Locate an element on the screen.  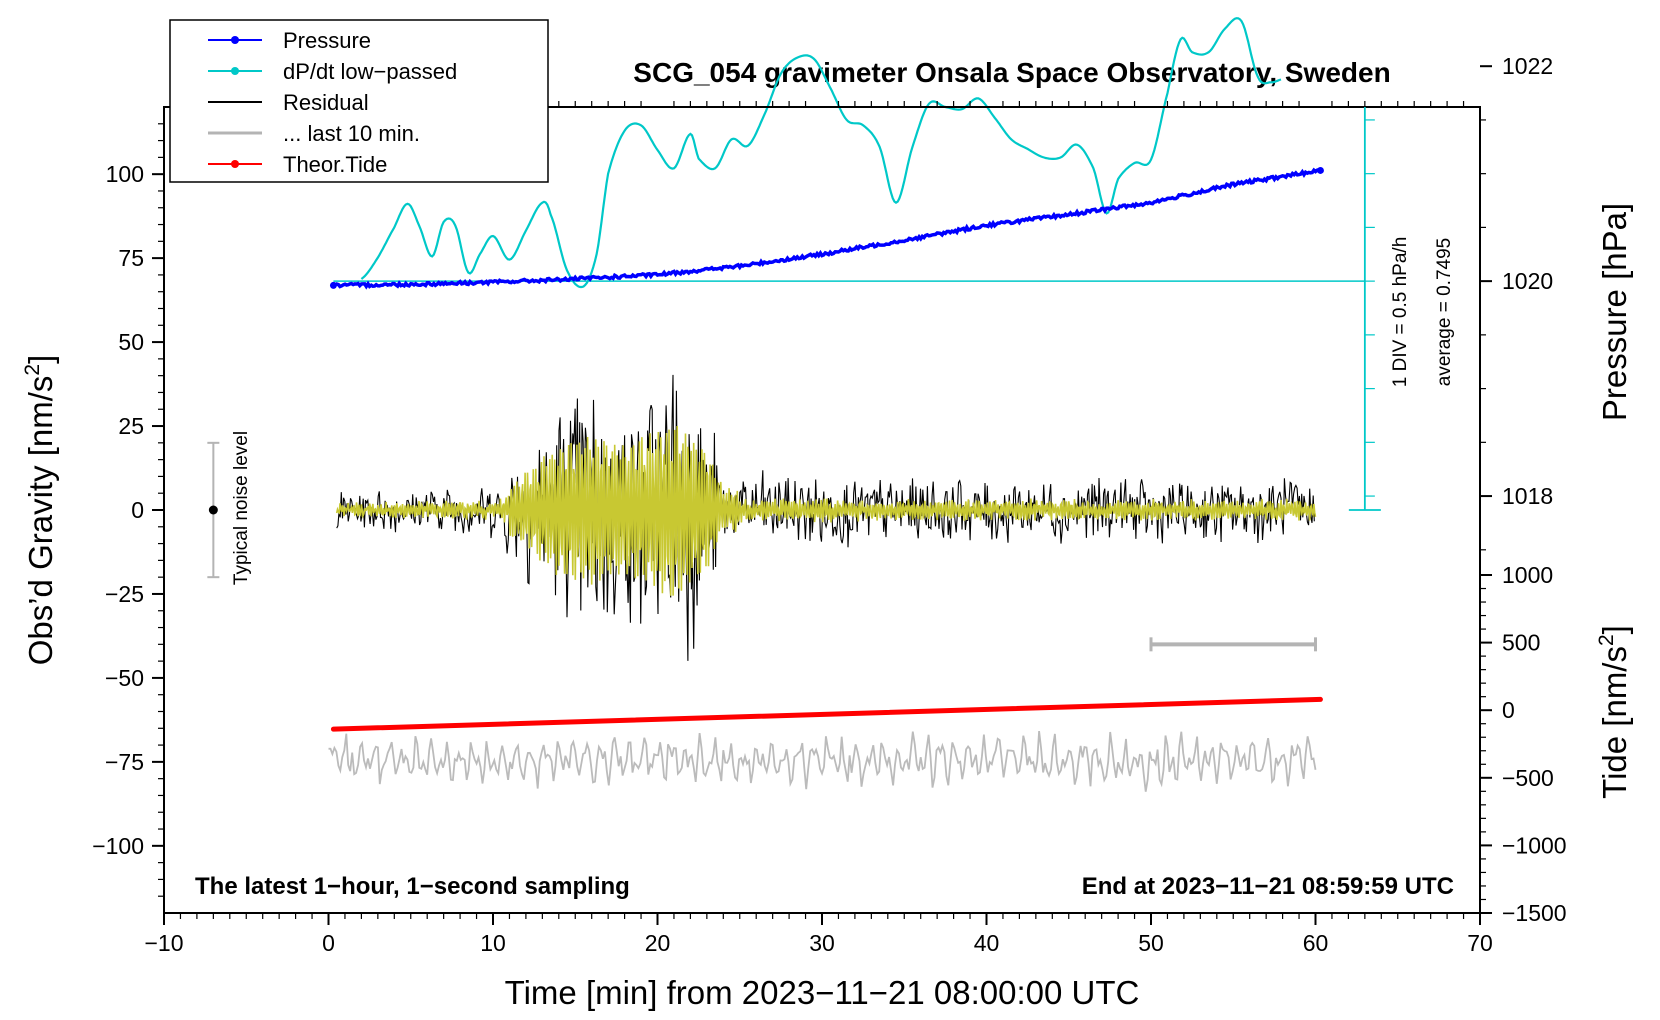
tide-tick-label: 0 is located at coordinates (1508, 710).